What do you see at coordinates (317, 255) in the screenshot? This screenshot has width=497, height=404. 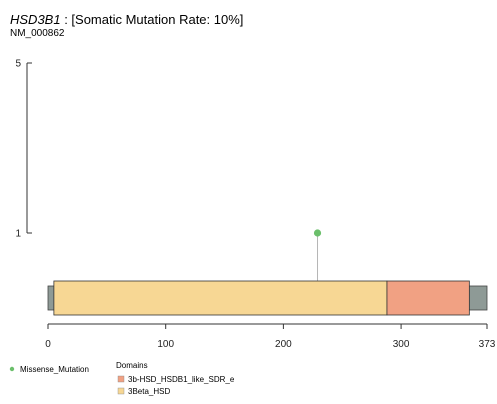 I see `mutation-lollipops` at bounding box center [317, 255].